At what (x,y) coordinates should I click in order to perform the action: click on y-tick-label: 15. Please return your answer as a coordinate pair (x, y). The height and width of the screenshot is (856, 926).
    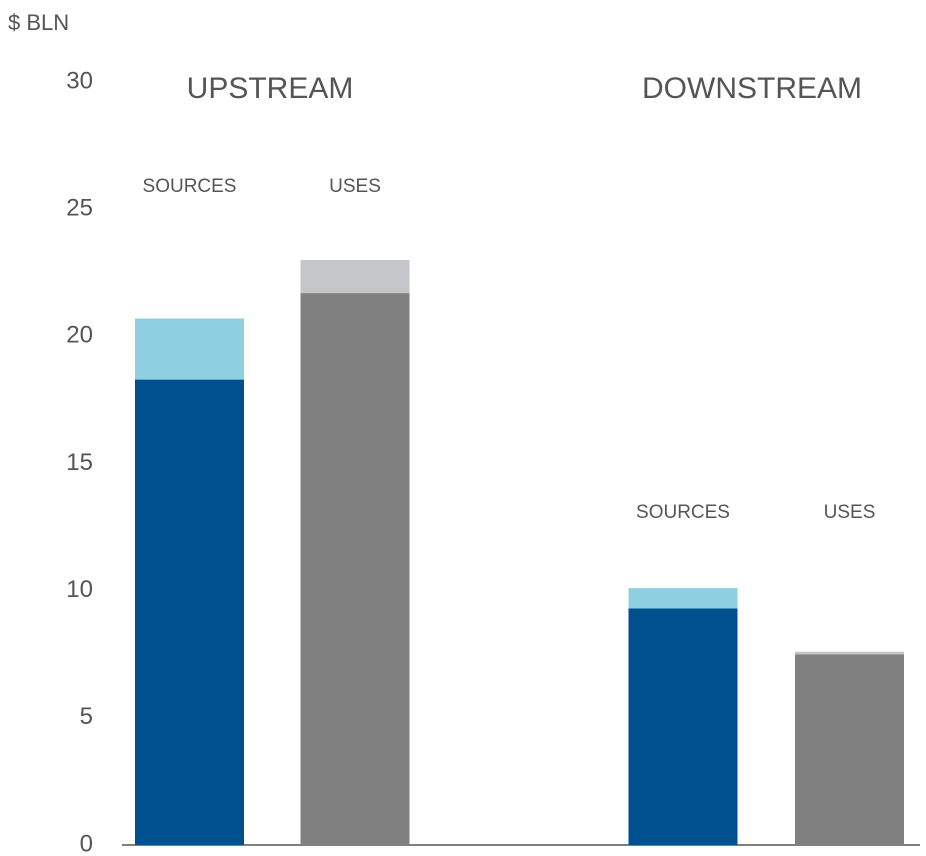
    Looking at the image, I should click on (79, 462).